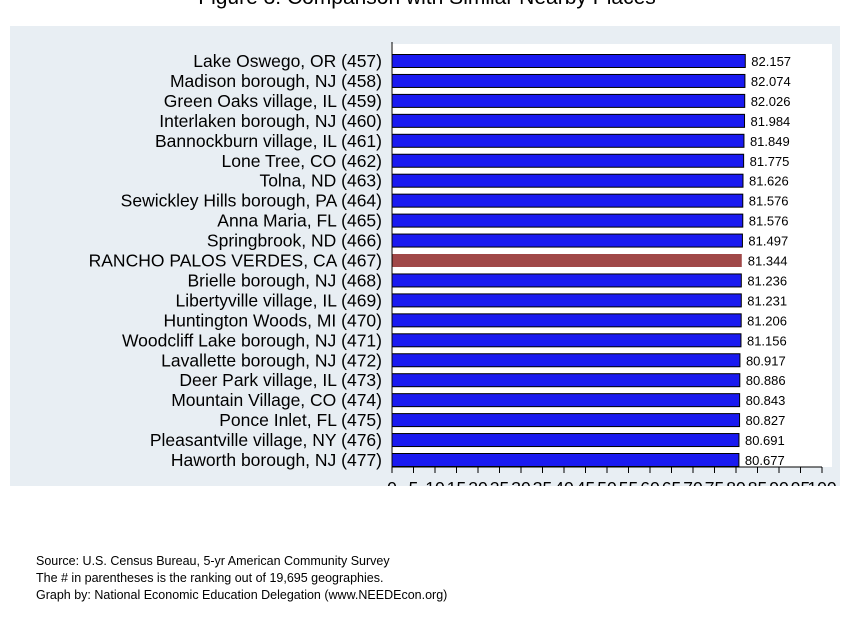 Image resolution: width=854 pixels, height=625 pixels. I want to click on value-label: 80.827, so click(766, 420).